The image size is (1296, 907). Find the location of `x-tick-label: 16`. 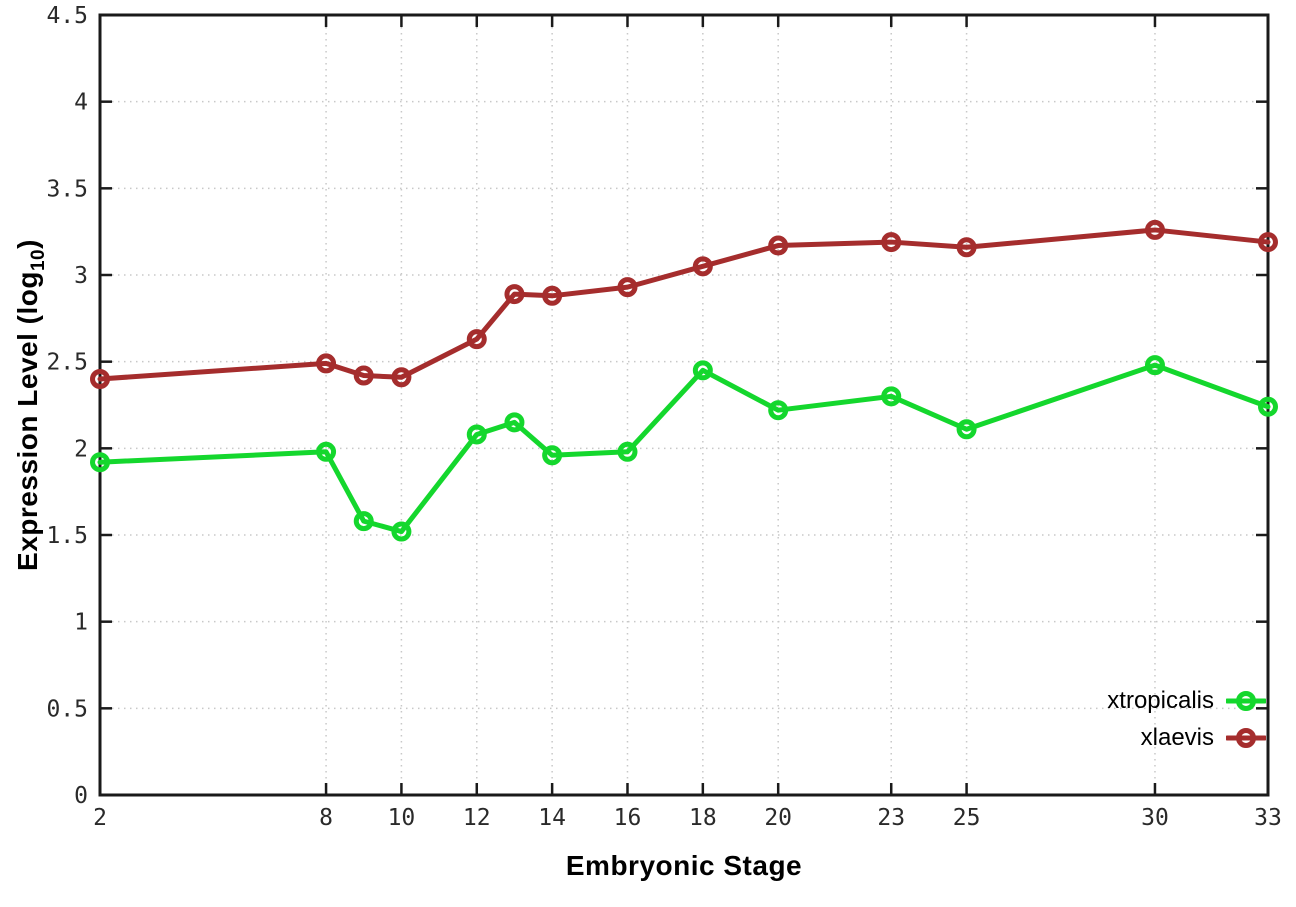

x-tick-label: 16 is located at coordinates (628, 818).